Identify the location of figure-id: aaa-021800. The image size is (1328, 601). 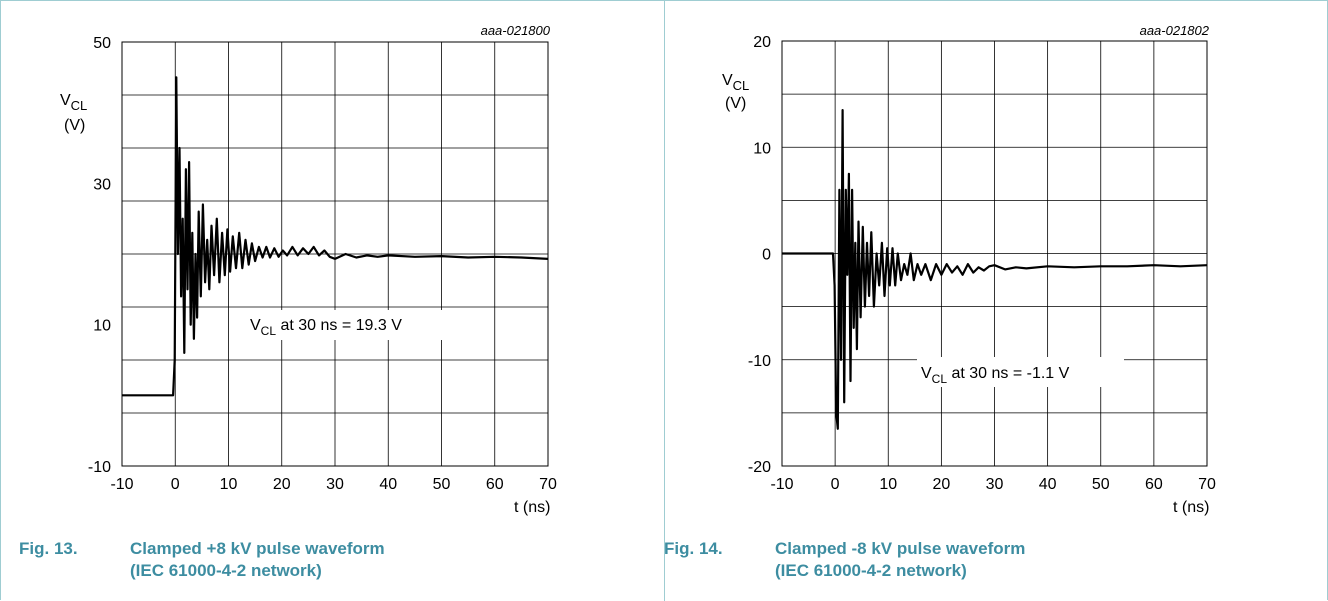
(516, 30).